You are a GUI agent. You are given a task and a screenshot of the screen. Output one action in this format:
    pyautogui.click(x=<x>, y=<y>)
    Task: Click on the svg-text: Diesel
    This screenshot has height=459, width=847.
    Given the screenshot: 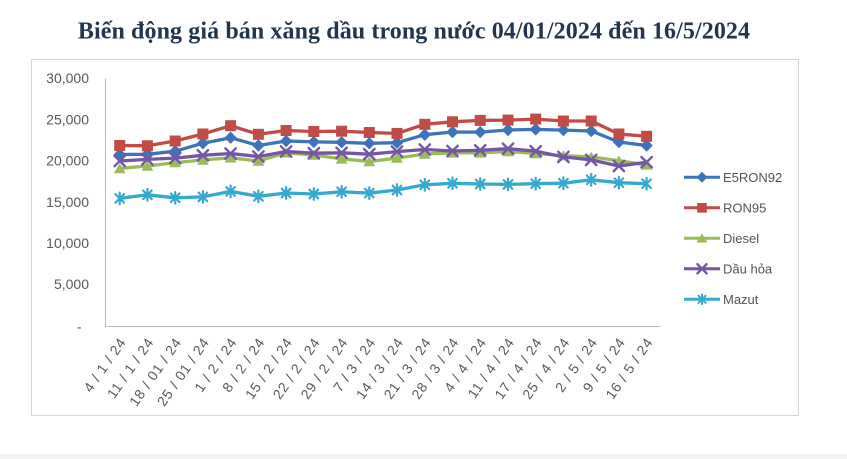 What is the action you would take?
    pyautogui.click(x=741, y=238)
    